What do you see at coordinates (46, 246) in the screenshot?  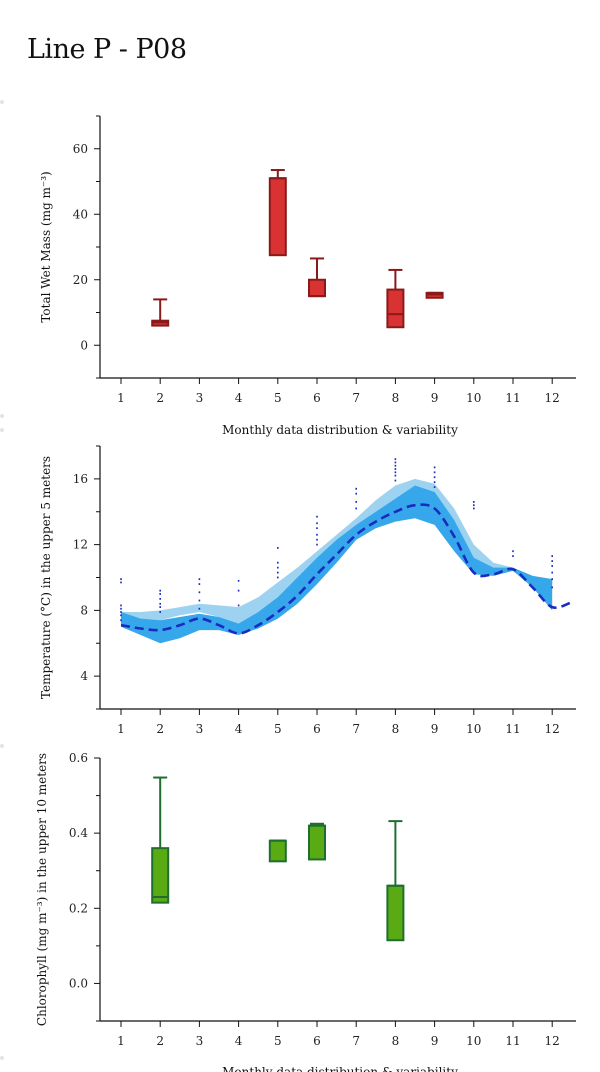 I see `y-axis-label: Total Wet Mass (mg m⁻³)` at bounding box center [46, 246].